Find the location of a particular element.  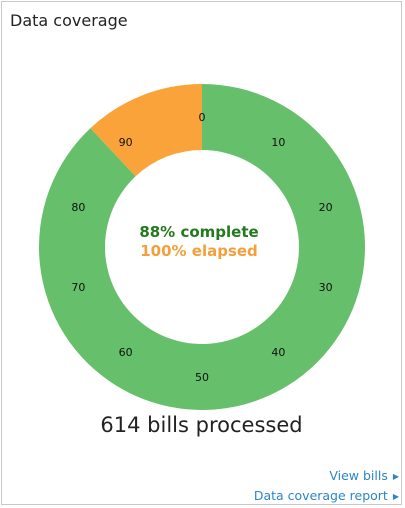

view-bills-link: View bills ▶ is located at coordinates (364, 475).